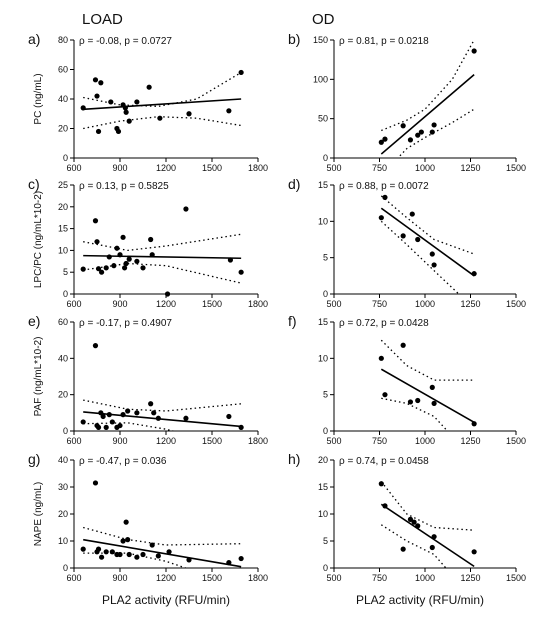  I want to click on y-tick-label: 30, so click(63, 487).